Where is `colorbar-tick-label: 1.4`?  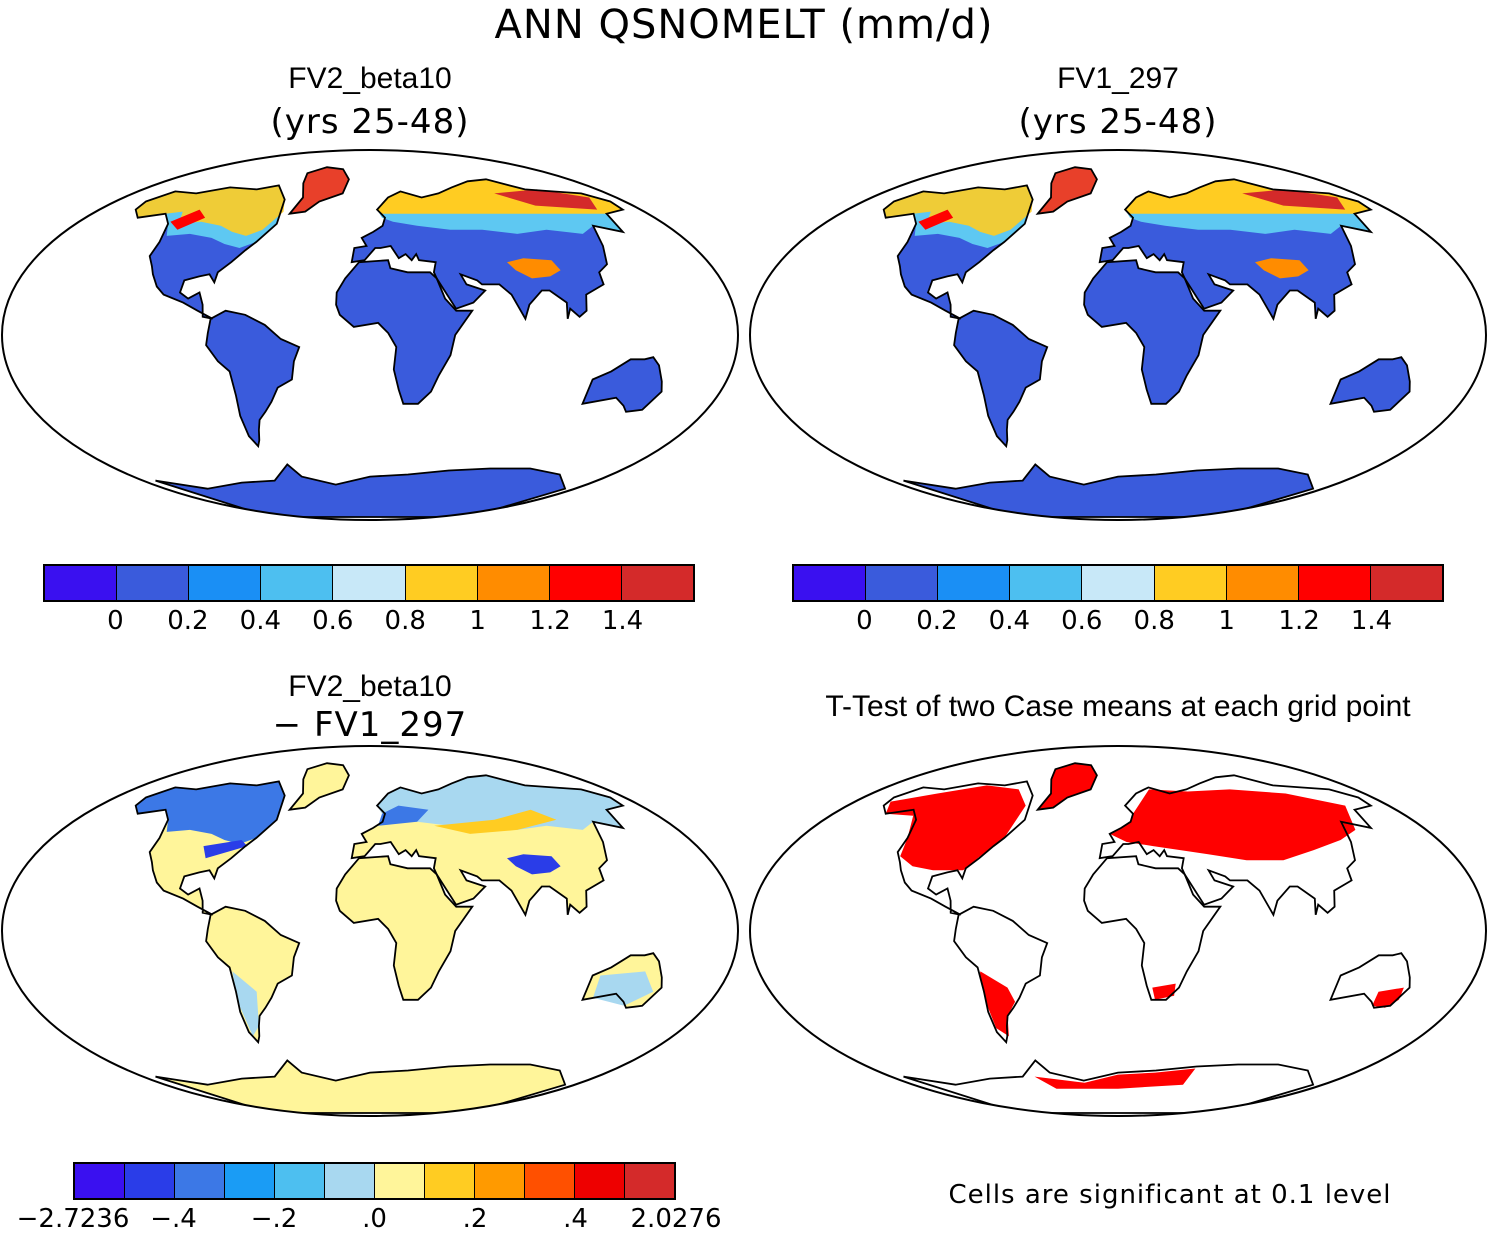
colorbar-tick-label: 1.4 is located at coordinates (622, 621).